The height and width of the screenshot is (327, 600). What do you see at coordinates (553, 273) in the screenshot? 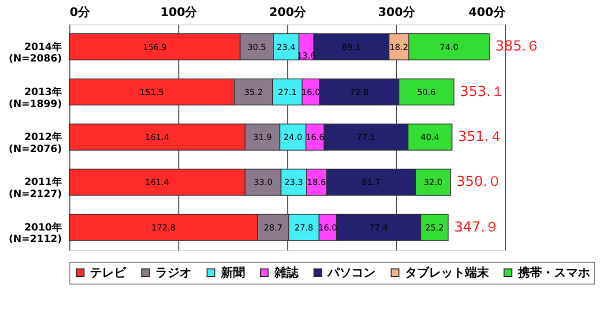
I see `legend-label: 携帯・スマホ` at bounding box center [553, 273].